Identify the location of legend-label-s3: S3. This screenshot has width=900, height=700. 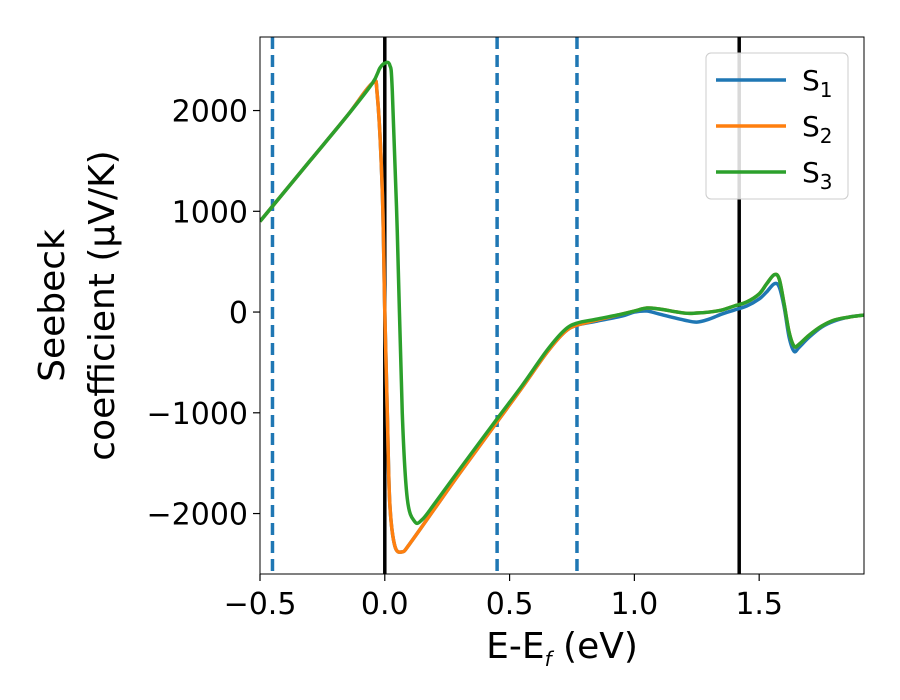
(817, 175).